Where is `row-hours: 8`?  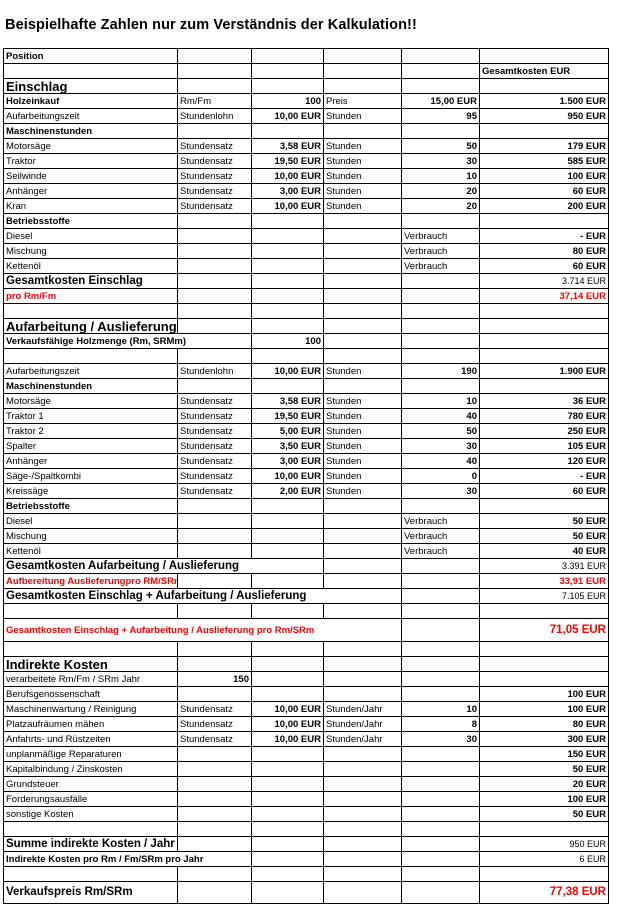
row-hours: 8 is located at coordinates (440, 724).